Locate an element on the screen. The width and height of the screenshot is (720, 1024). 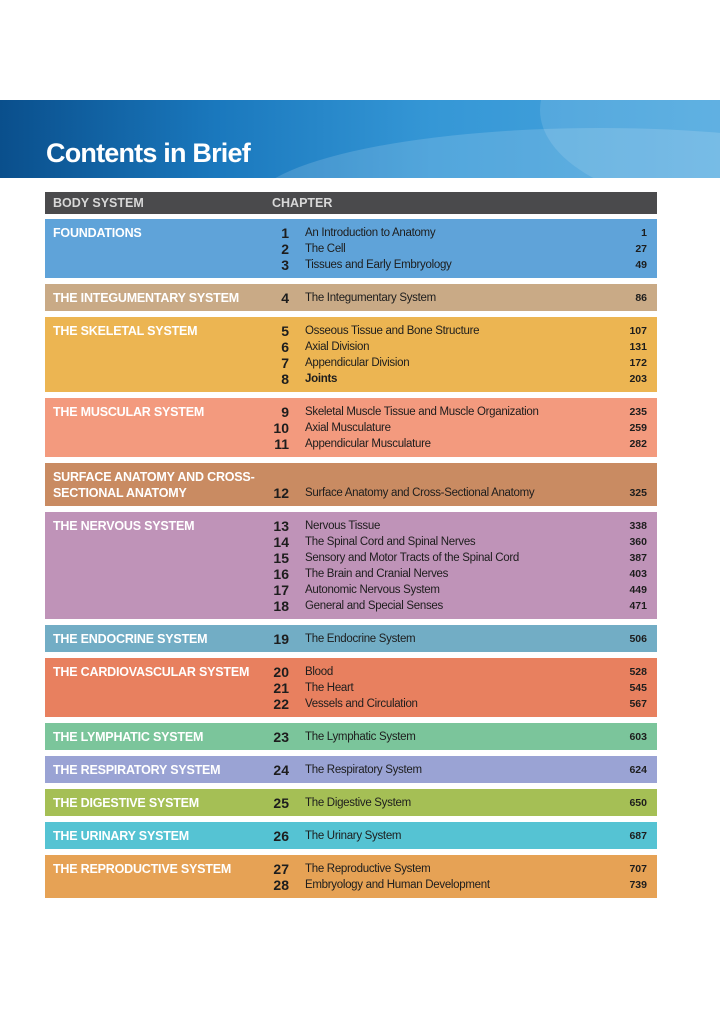
chapter-number: 24 is located at coordinates (281, 770).